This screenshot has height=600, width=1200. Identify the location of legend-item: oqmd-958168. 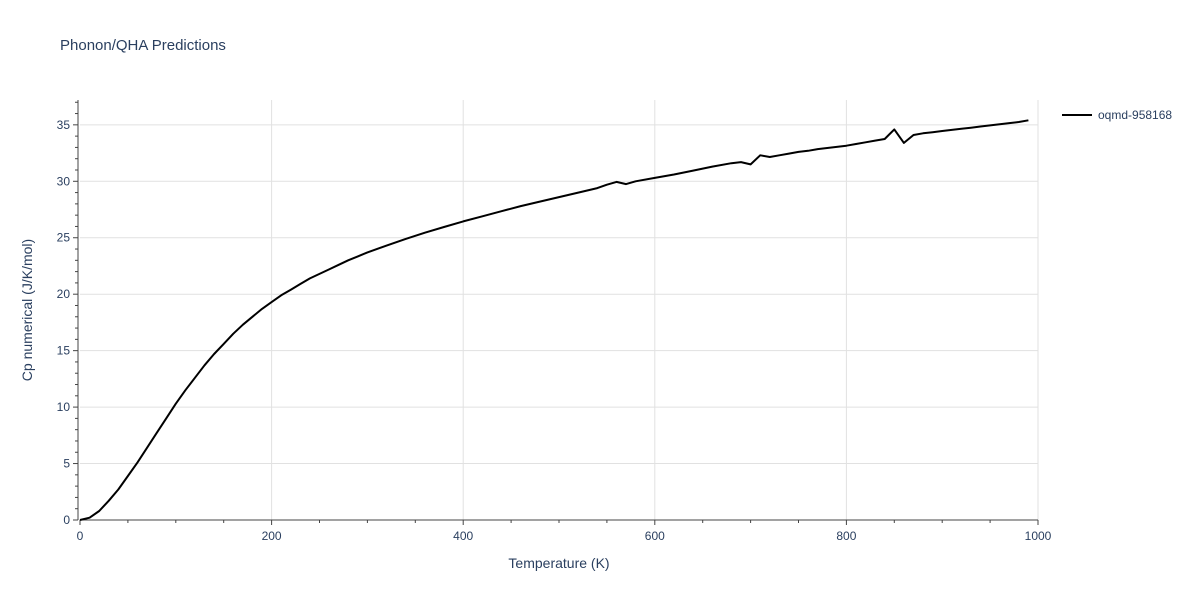
(1117, 115).